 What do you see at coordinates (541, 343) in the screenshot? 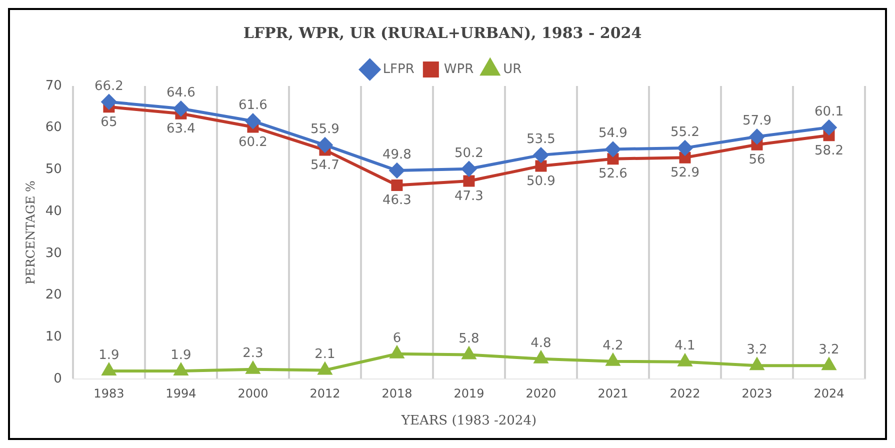
I see `data-label: 4.8` at bounding box center [541, 343].